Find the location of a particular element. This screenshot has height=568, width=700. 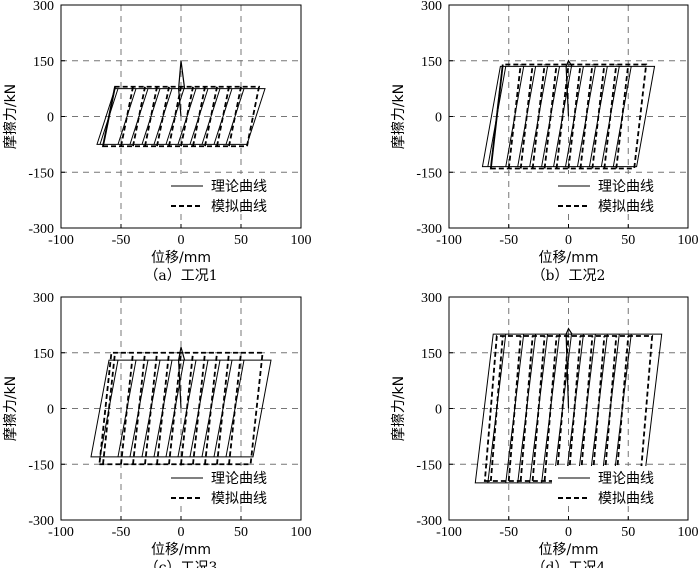

panel-caption: （b）工况2 is located at coordinates (569, 276).